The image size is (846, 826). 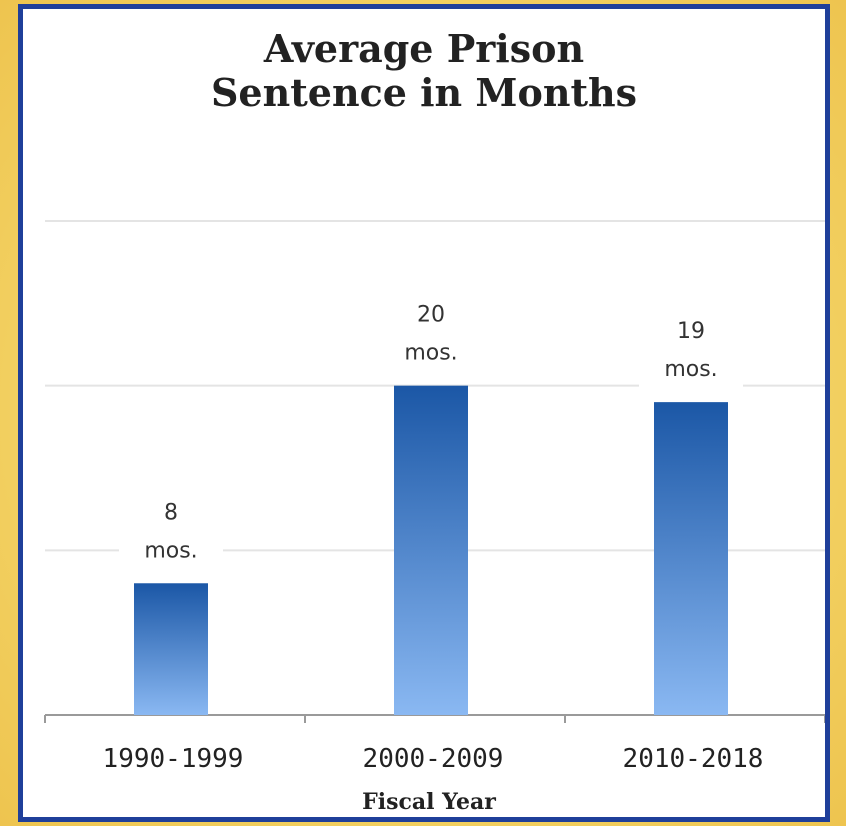 I want to click on x-tick-label: 2010-2018, so click(x=693, y=759).